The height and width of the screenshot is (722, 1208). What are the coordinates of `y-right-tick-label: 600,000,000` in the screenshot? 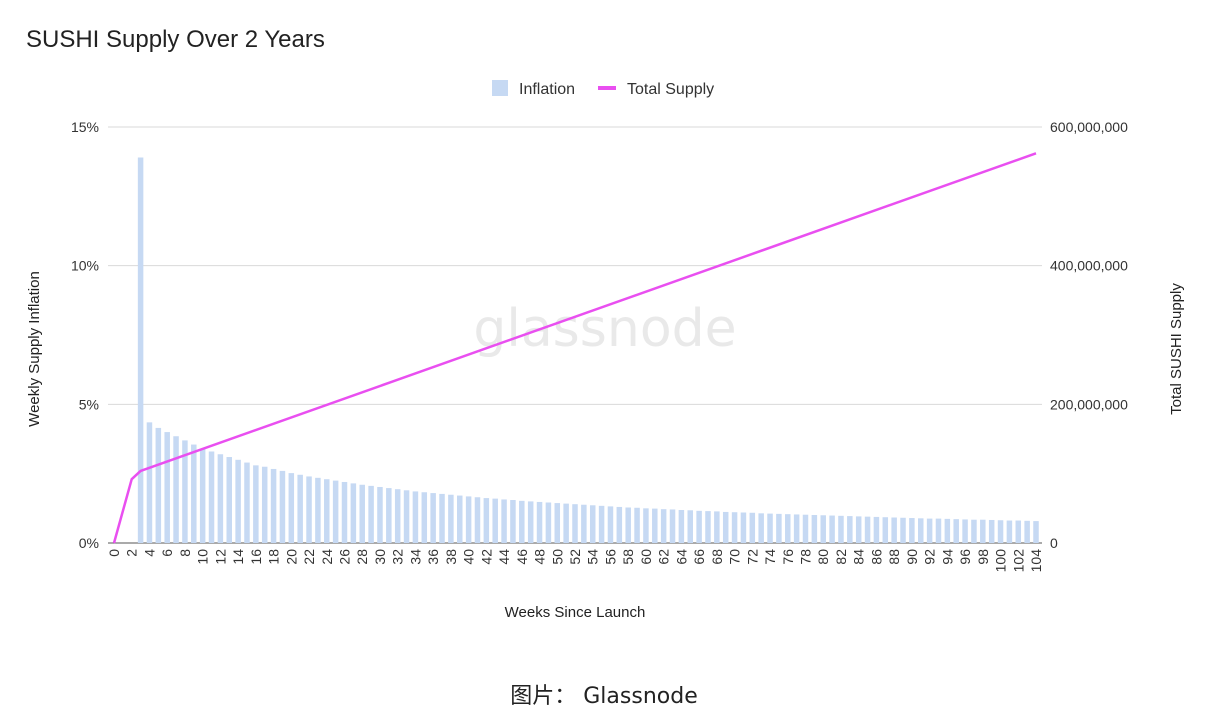 It's located at (1089, 127).